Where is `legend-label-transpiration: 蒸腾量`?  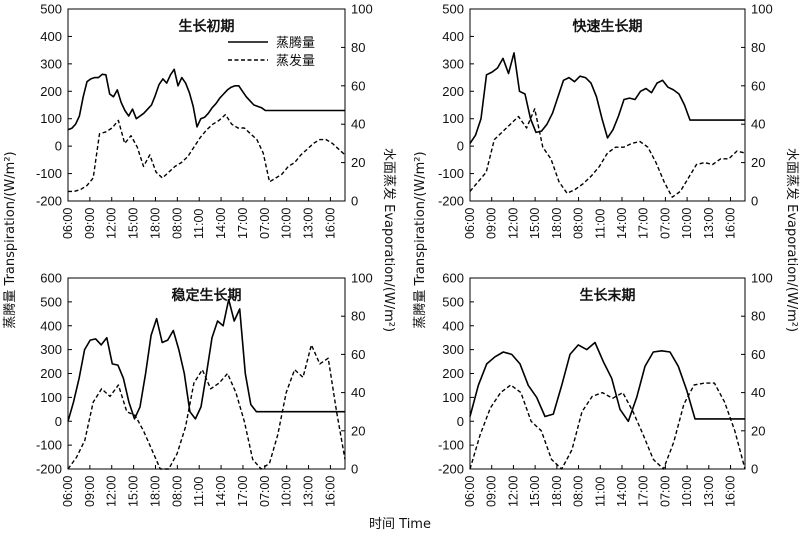 legend-label-transpiration: 蒸腾量 is located at coordinates (295, 43).